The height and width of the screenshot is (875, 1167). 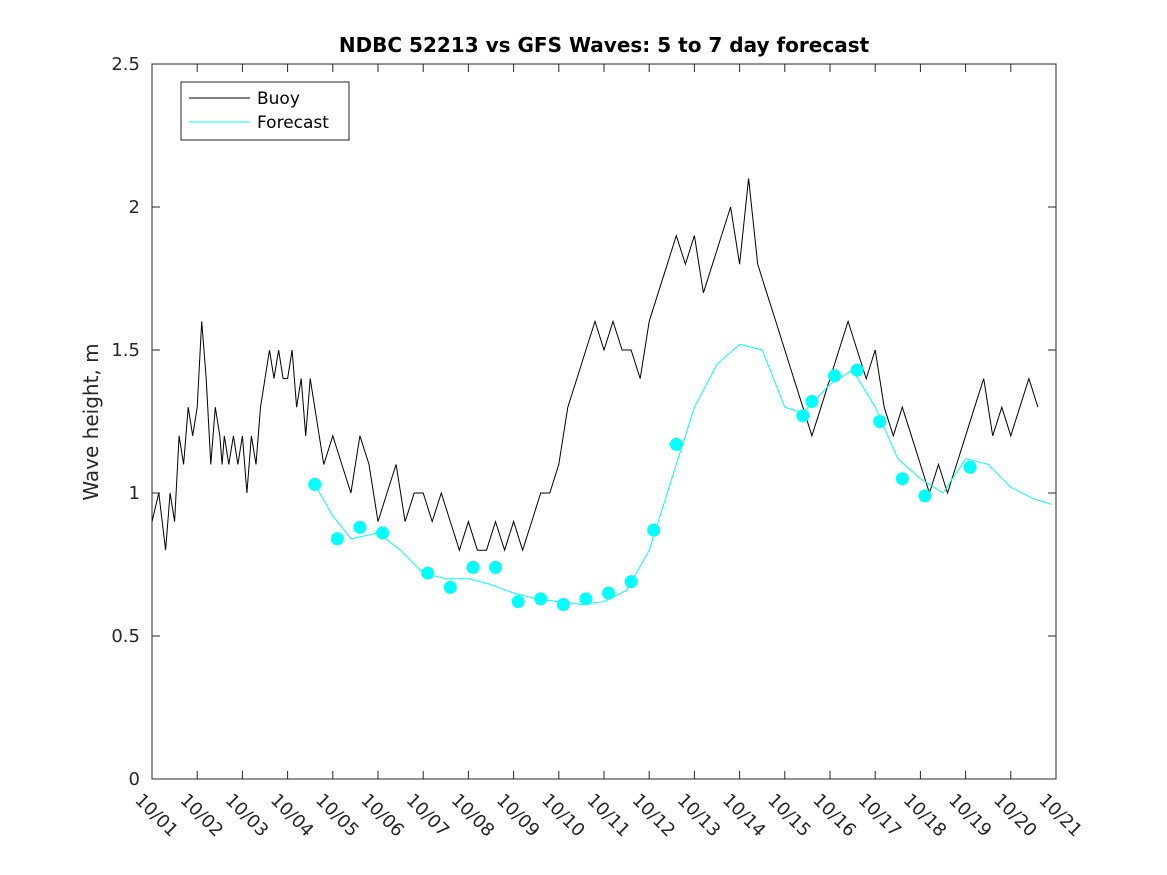 I want to click on legend-box, so click(x=265, y=111).